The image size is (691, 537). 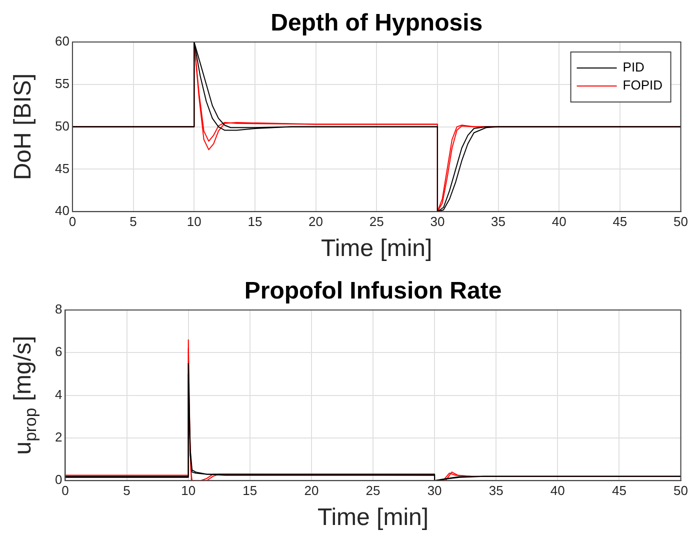 What do you see at coordinates (376, 23) in the screenshot?
I see `chart-title: Depth of Hypnosis` at bounding box center [376, 23].